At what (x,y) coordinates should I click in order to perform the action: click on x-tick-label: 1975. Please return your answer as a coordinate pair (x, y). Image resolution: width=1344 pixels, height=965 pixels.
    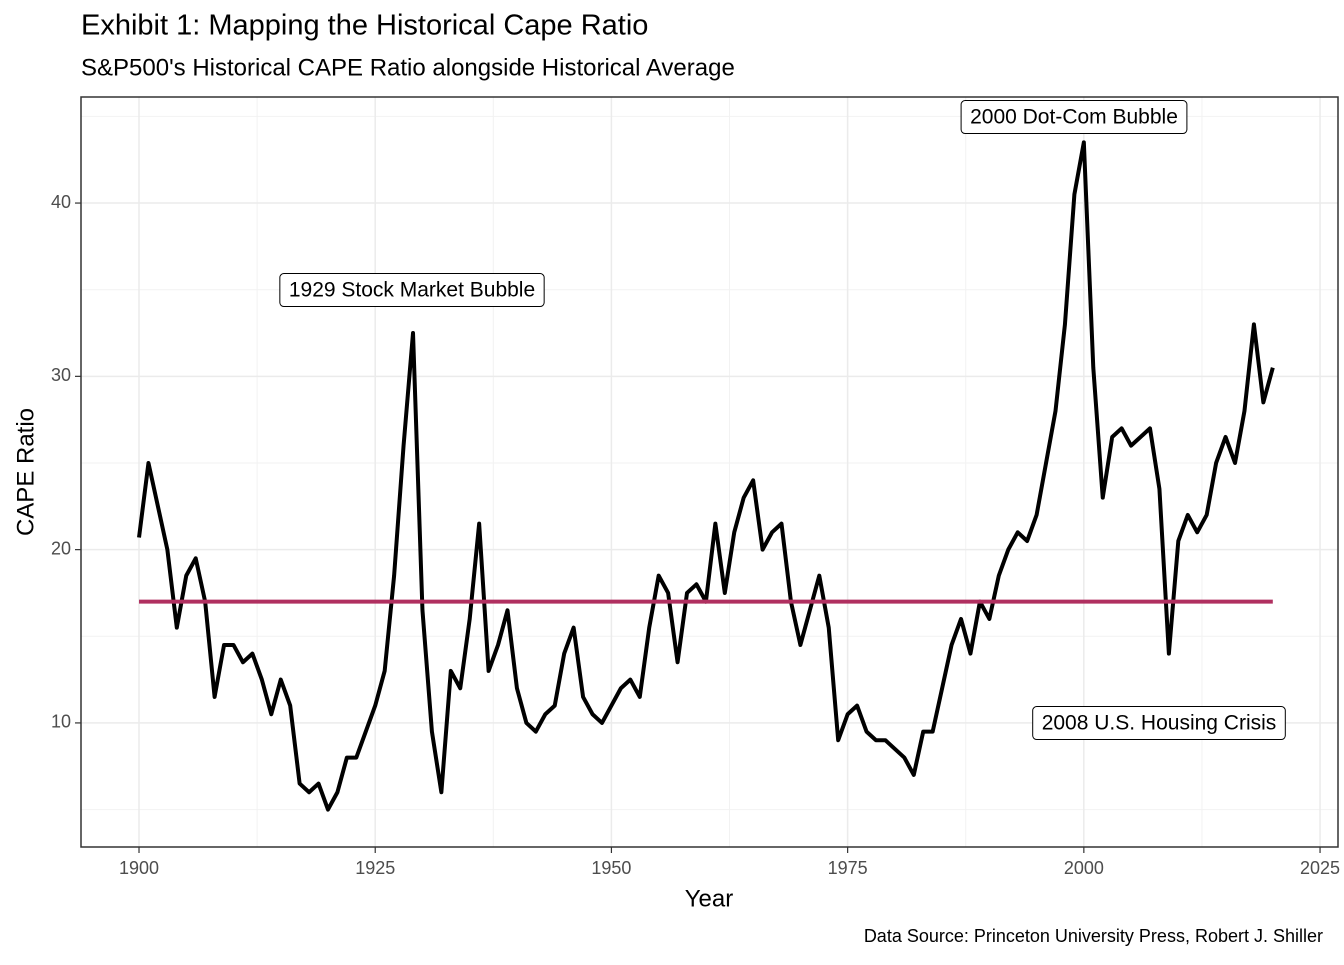
    Looking at the image, I should click on (848, 868).